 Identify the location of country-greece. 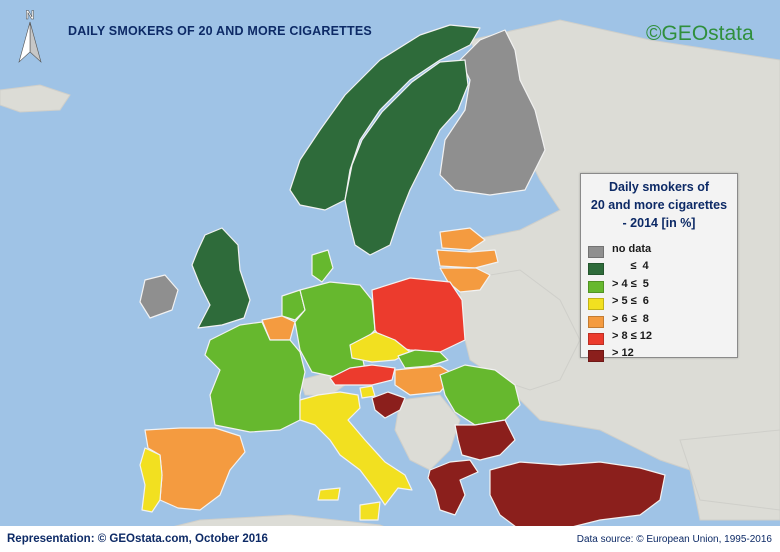
(453, 487).